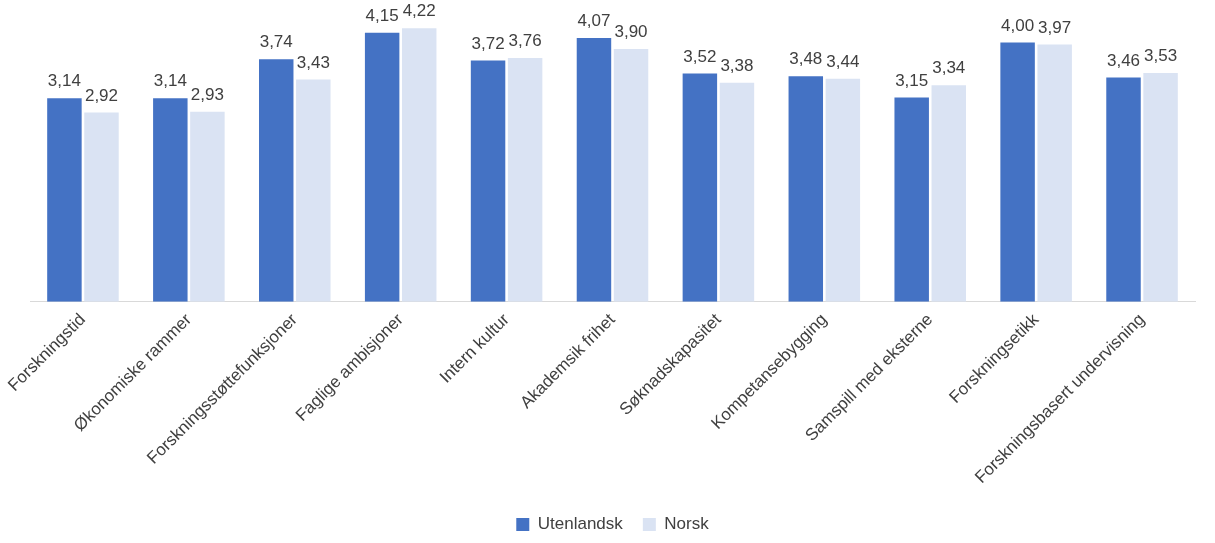  Describe the element at coordinates (594, 21) in the screenshot. I see `data-label: 4,07` at that location.